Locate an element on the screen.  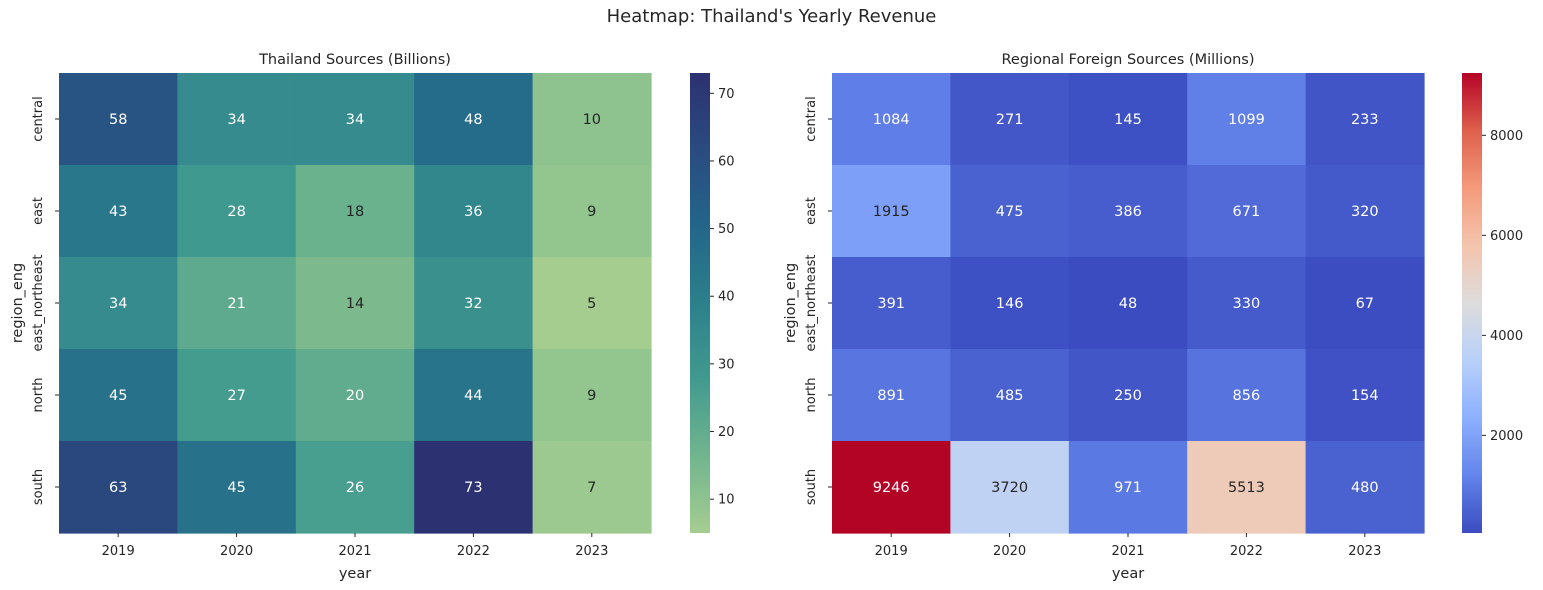
cell-value-label: 671 is located at coordinates (1247, 212).